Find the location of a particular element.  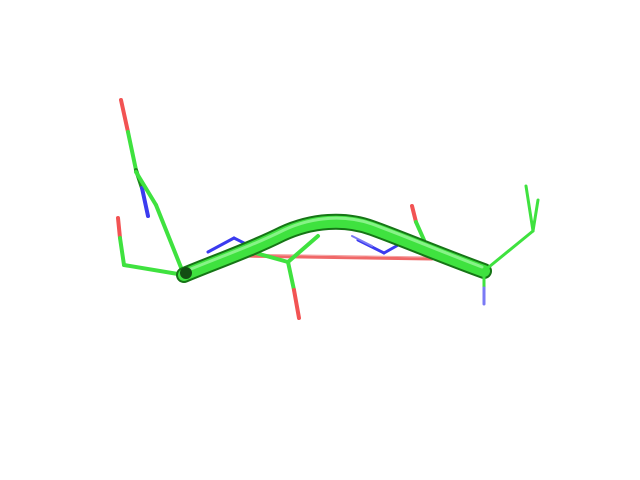

sidechain-n-terminal is located at coordinates (152, 187).